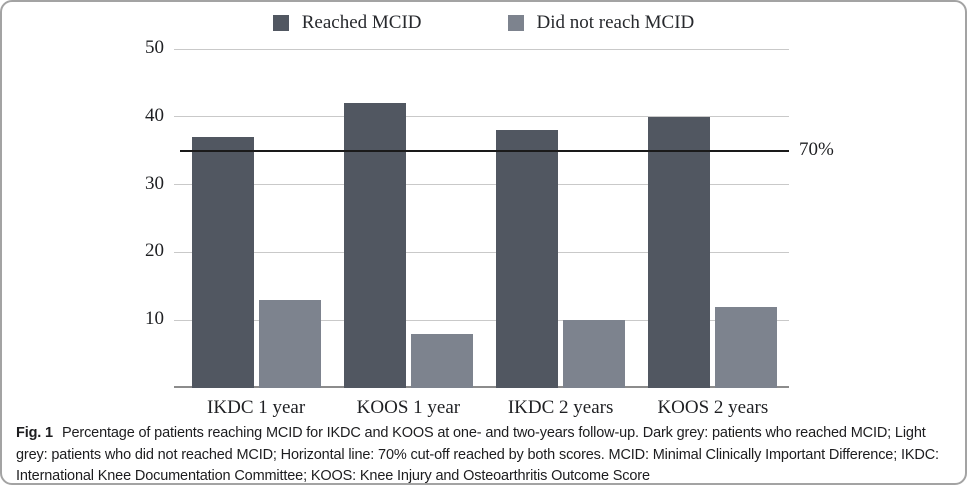 The width and height of the screenshot is (967, 488). I want to click on bar-reached-mcid-koos-2-years, so click(679, 252).